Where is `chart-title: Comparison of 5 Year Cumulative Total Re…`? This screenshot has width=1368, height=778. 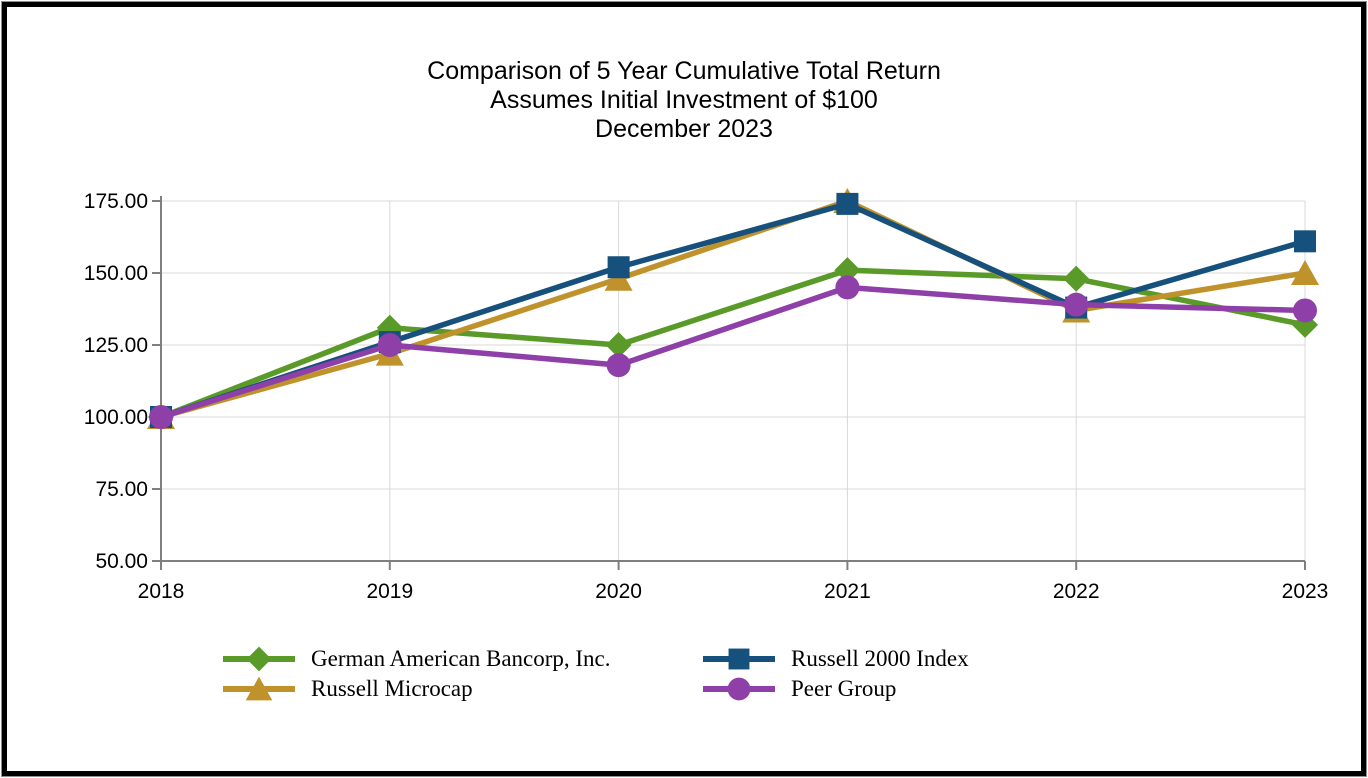 chart-title: Comparison of 5 Year Cumulative Total Re… is located at coordinates (684, 71).